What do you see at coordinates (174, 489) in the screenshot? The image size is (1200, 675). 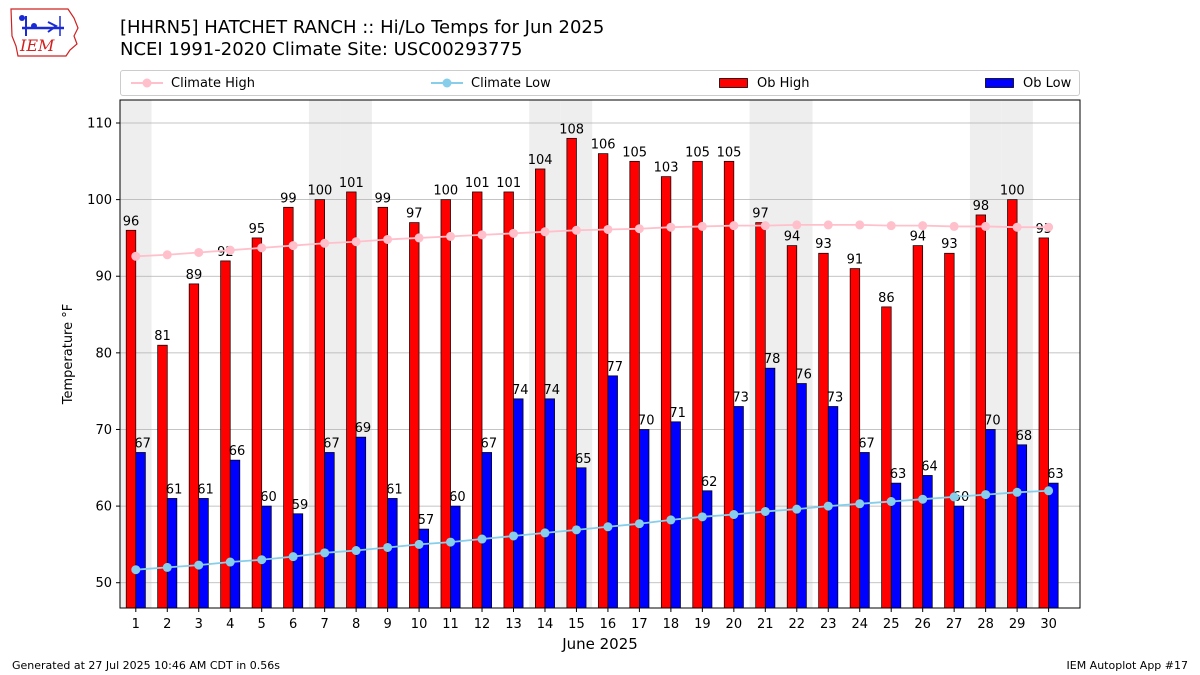 I see `data-label-ob-low: 61` at bounding box center [174, 489].